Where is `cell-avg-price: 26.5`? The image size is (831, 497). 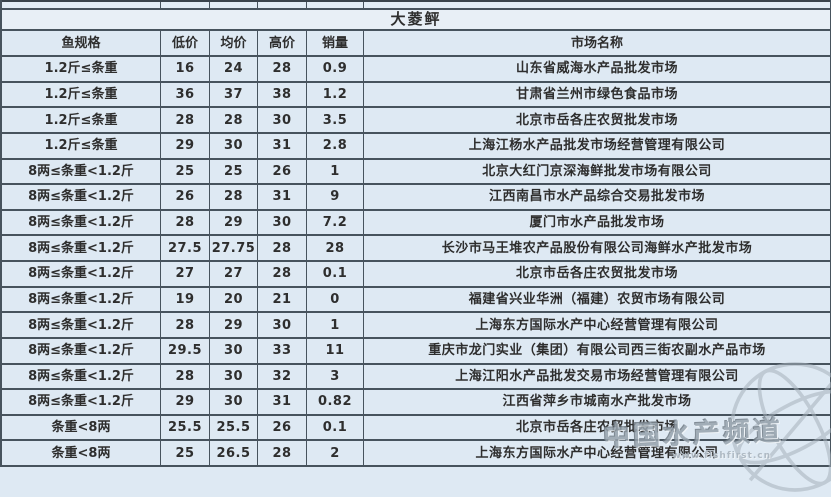 cell-avg-price: 26.5 is located at coordinates (234, 453).